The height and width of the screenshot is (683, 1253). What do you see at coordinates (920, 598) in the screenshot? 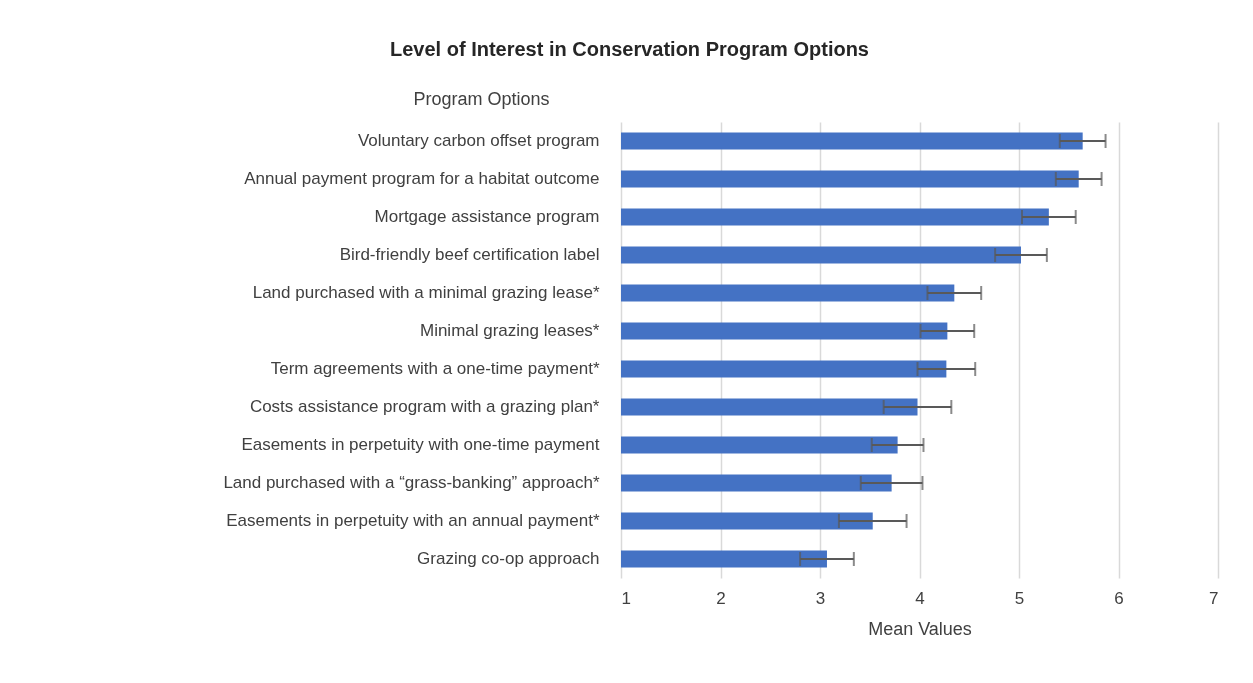
I see `x-tick-label: 4` at bounding box center [920, 598].